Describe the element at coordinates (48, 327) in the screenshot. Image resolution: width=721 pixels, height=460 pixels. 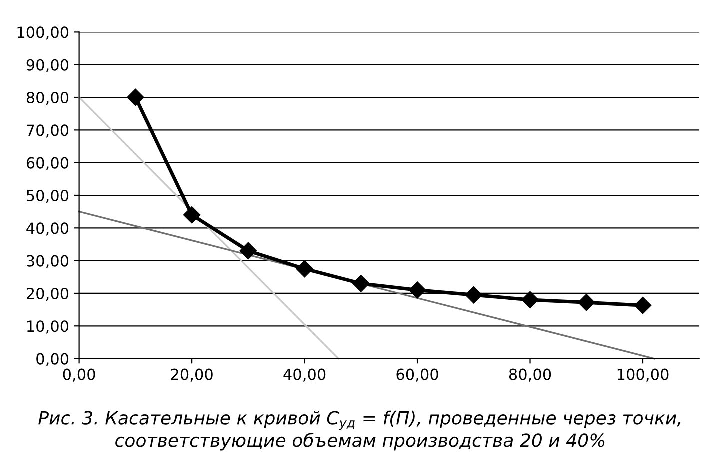
I see `y-tick-label: 10,00` at that location.